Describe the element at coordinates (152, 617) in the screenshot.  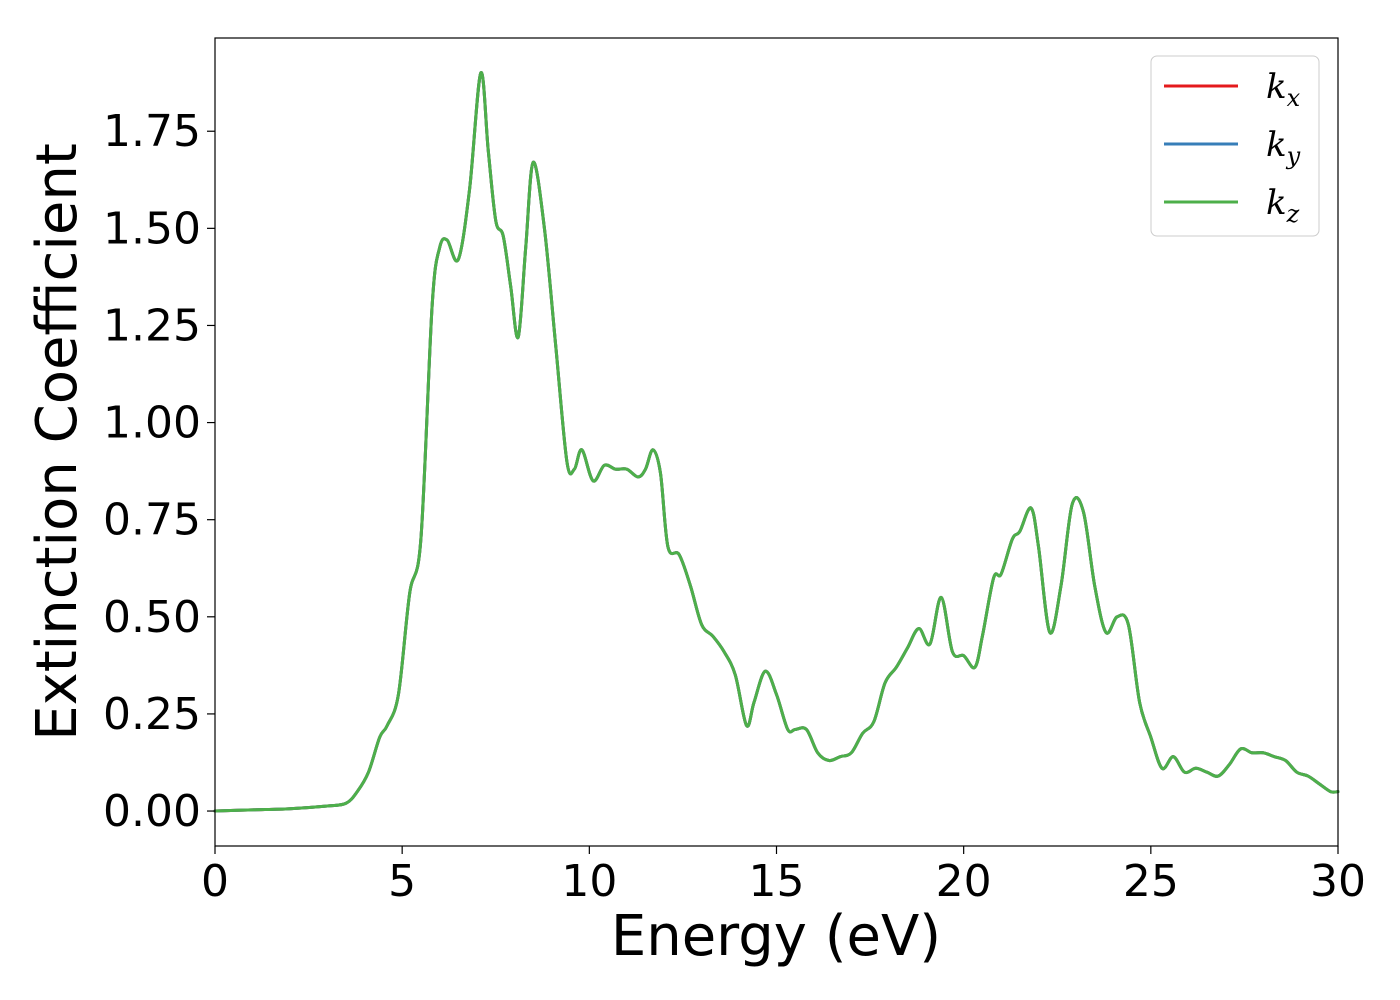
I see `y-tick-label: 0.50` at that location.